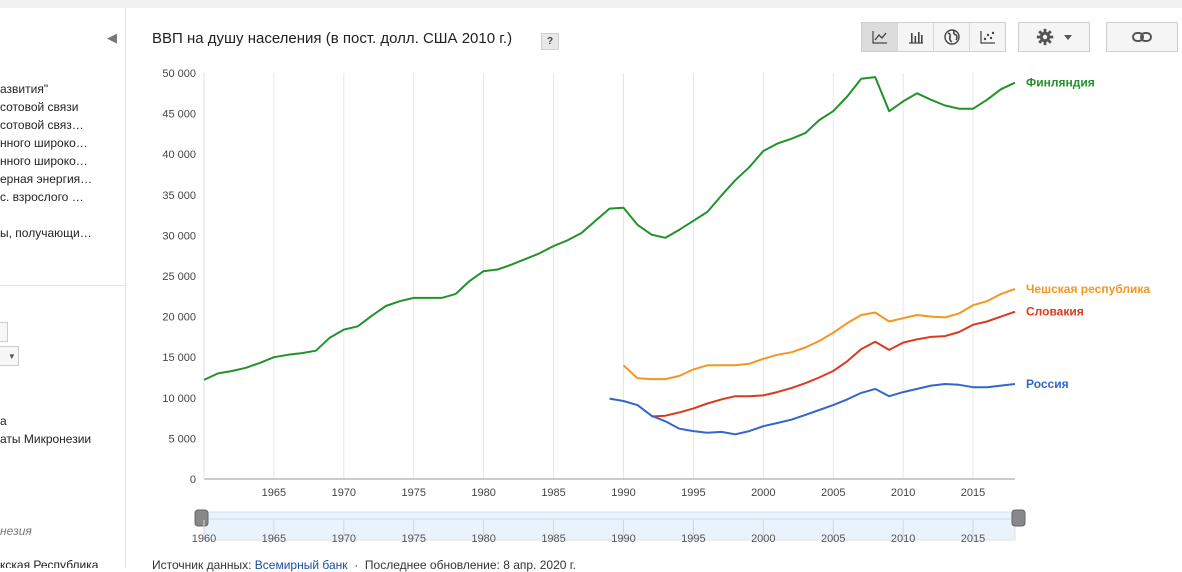 The width and height of the screenshot is (1182, 572). What do you see at coordinates (193, 480) in the screenshot?
I see `y-tick-label: 0` at bounding box center [193, 480].